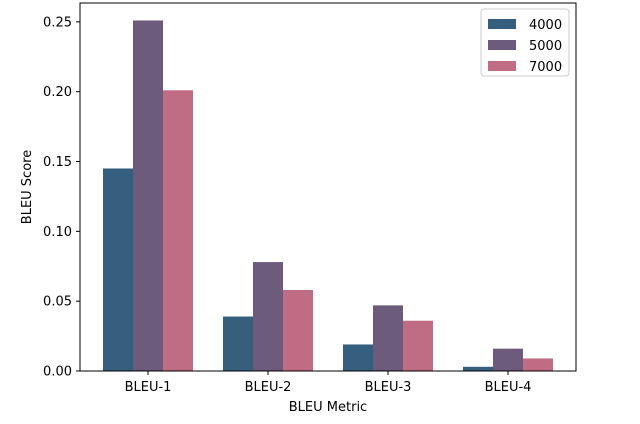 This screenshot has height=424, width=640. What do you see at coordinates (545, 67) in the screenshot?
I see `legend-label-7000: 7000` at bounding box center [545, 67].